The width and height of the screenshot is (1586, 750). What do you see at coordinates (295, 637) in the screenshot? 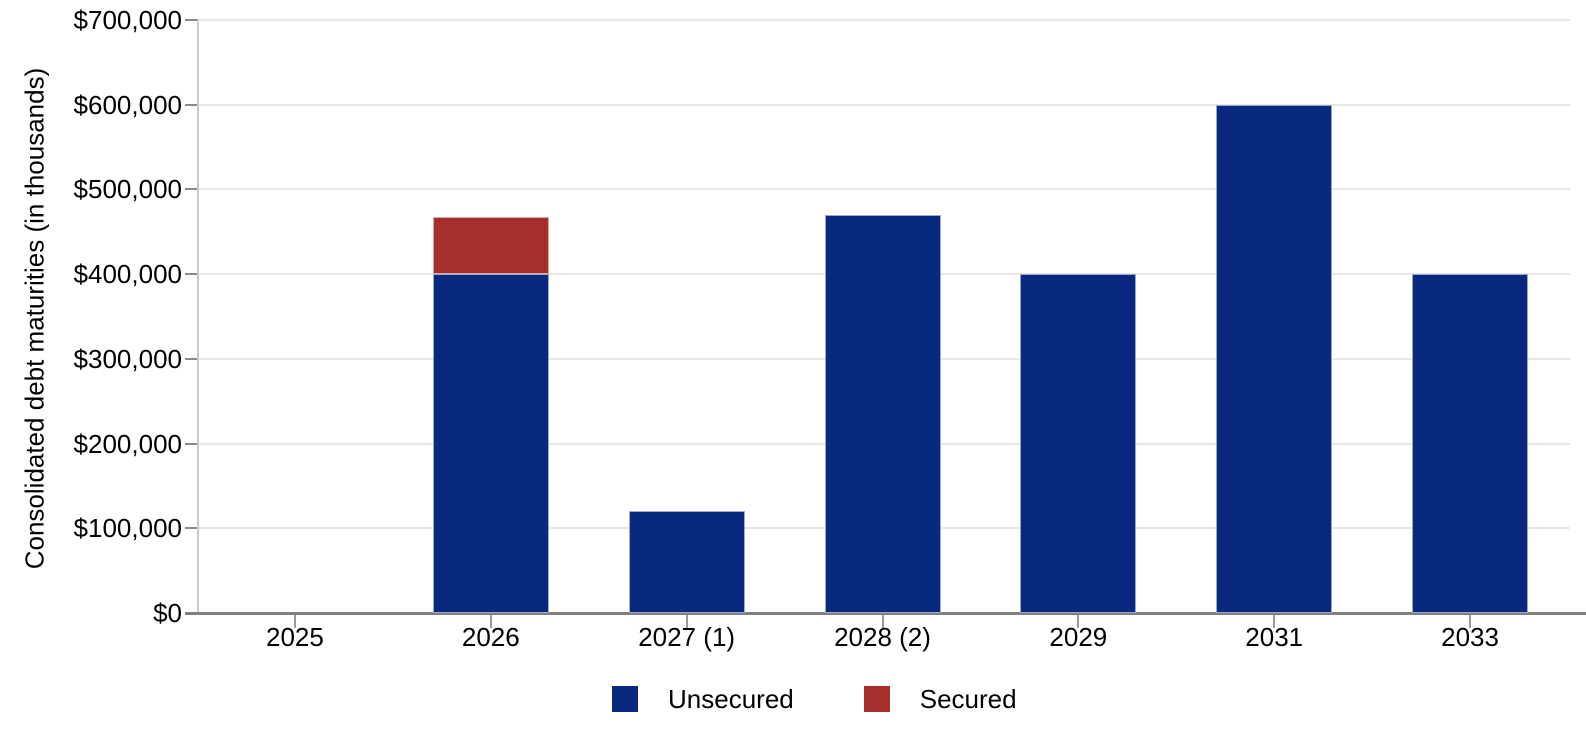
I see `x-axis-tick-label: 2025` at bounding box center [295, 637].